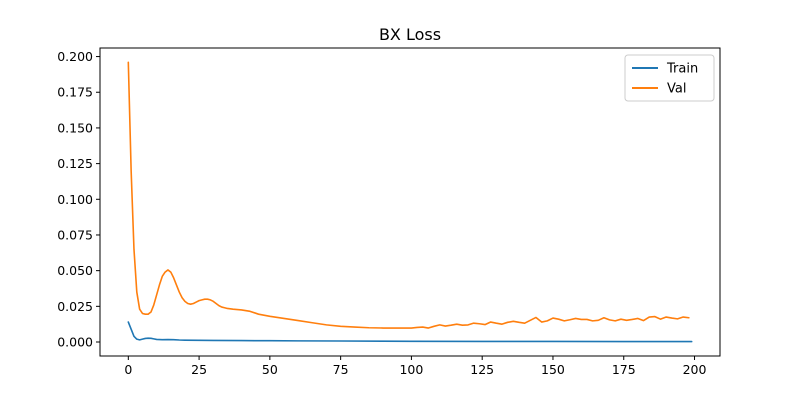  I want to click on legend-box, so click(669, 78).